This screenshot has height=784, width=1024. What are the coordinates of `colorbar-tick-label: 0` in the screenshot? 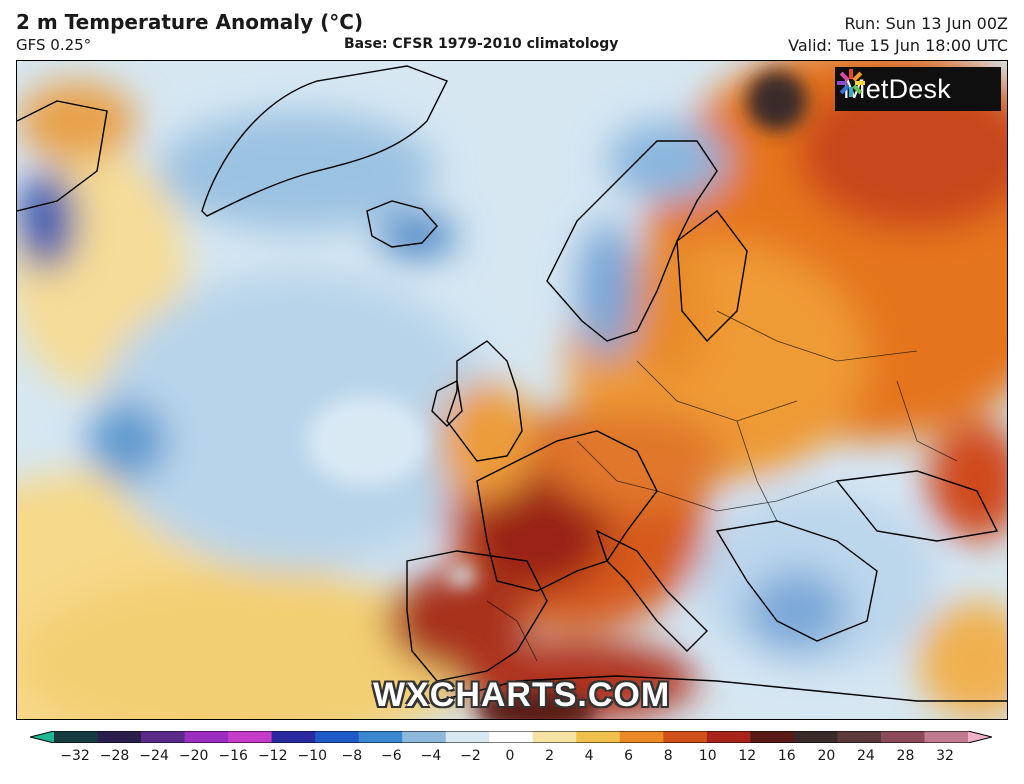 It's located at (510, 756).